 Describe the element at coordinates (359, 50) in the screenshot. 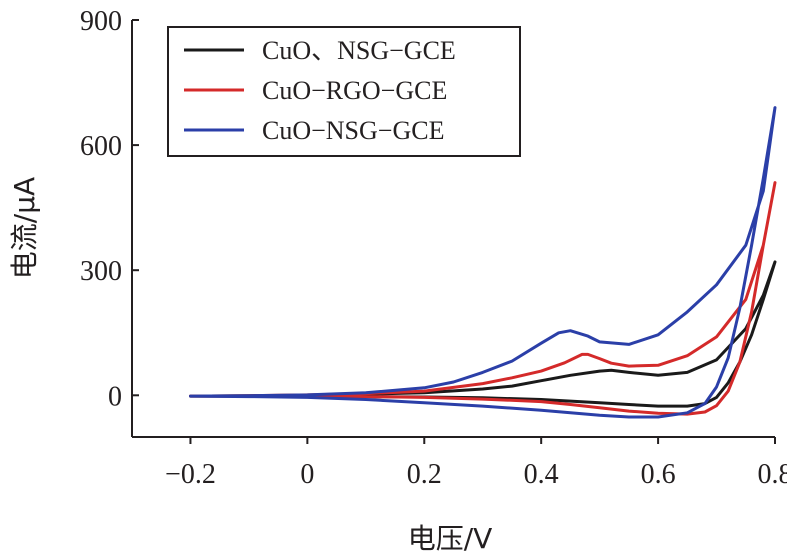

I see `legend-label-1: CuO、NSG−GCE` at that location.